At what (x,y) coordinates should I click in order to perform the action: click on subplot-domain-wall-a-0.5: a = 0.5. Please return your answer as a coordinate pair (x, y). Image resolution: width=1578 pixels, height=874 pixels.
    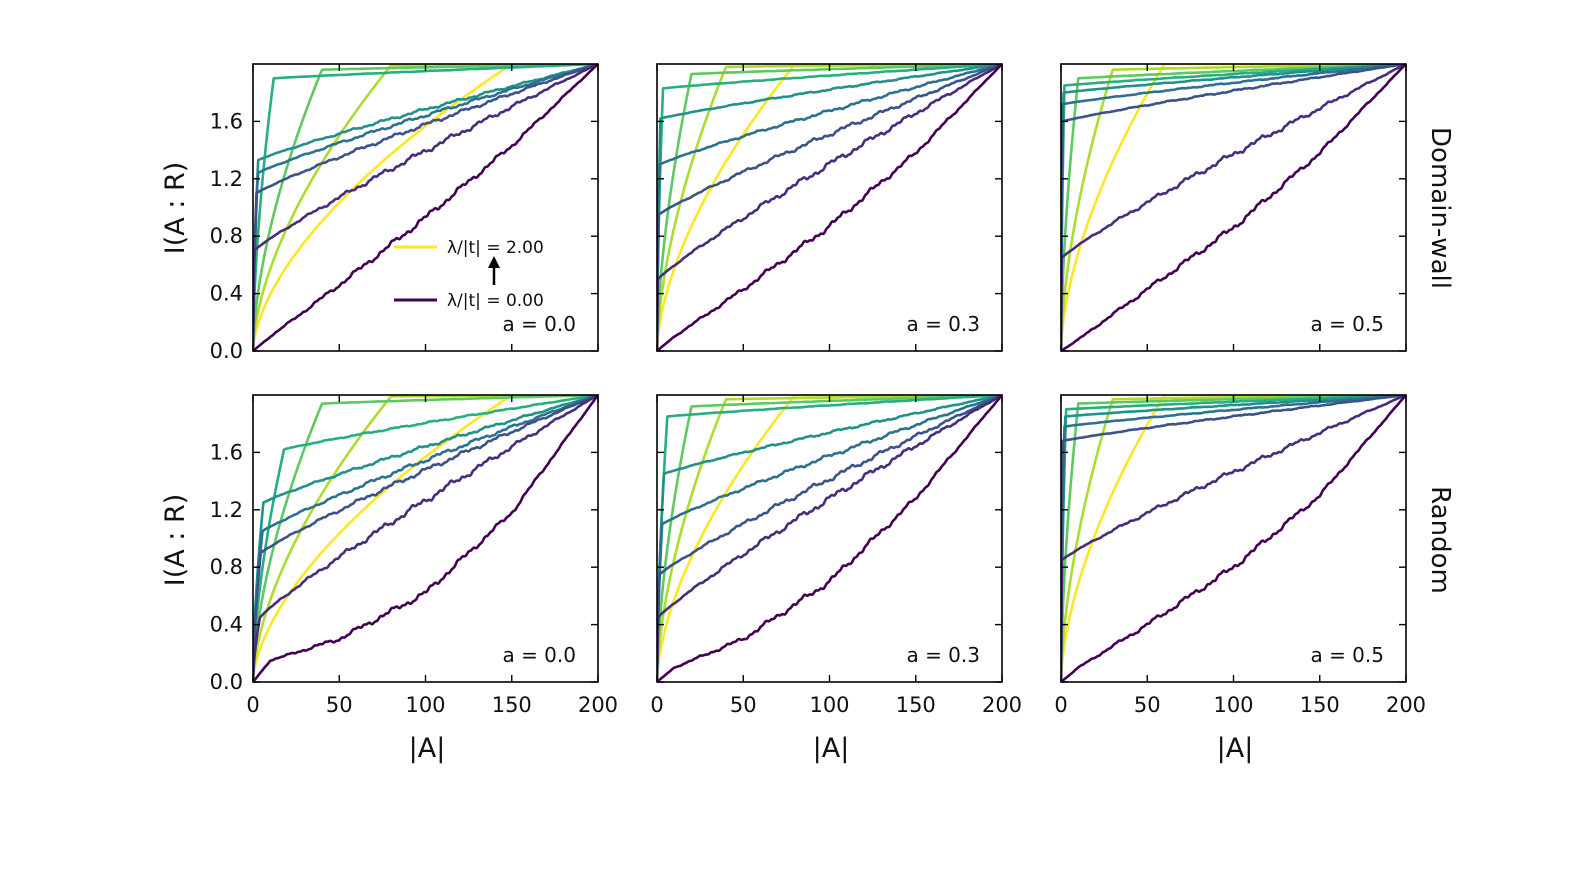
    Looking at the image, I should click on (1233, 207).